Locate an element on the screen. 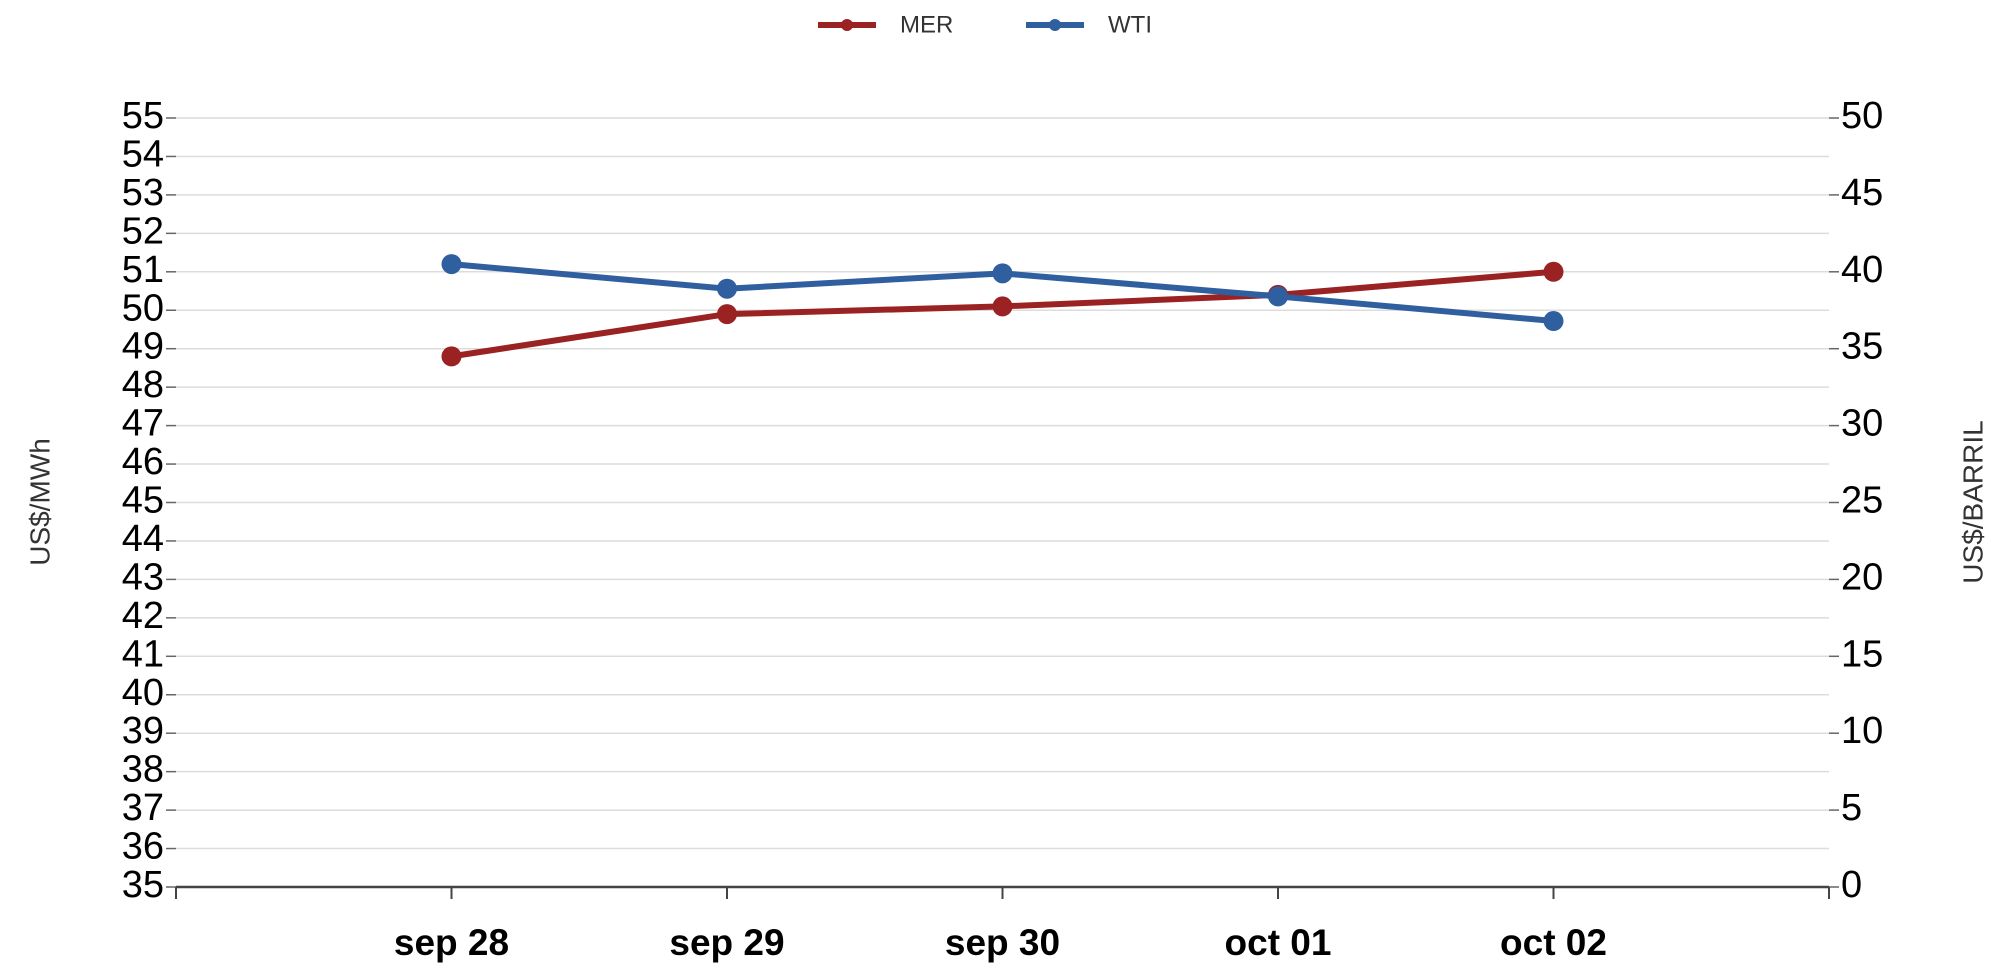 The image size is (2010, 965). y2-tick-label: 30 is located at coordinates (1862, 424).